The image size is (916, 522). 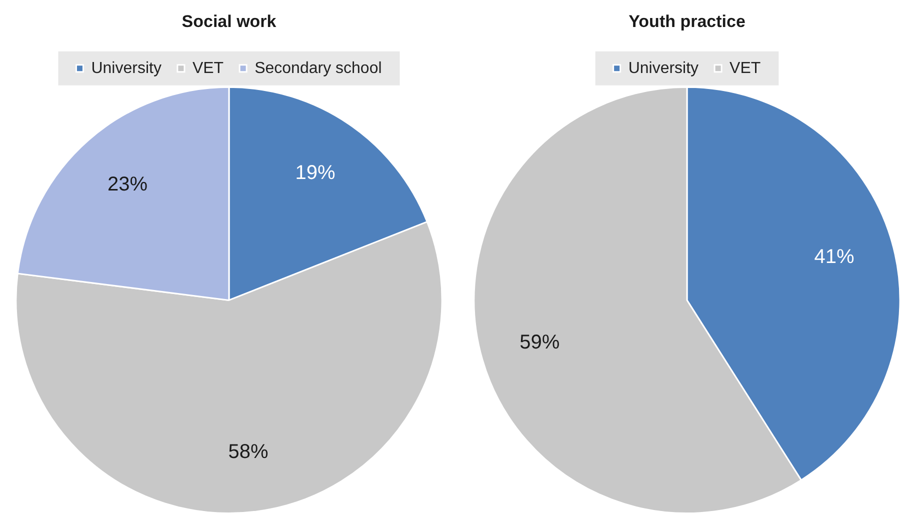 What do you see at coordinates (540, 343) in the screenshot?
I see `data-label: 59%` at bounding box center [540, 343].